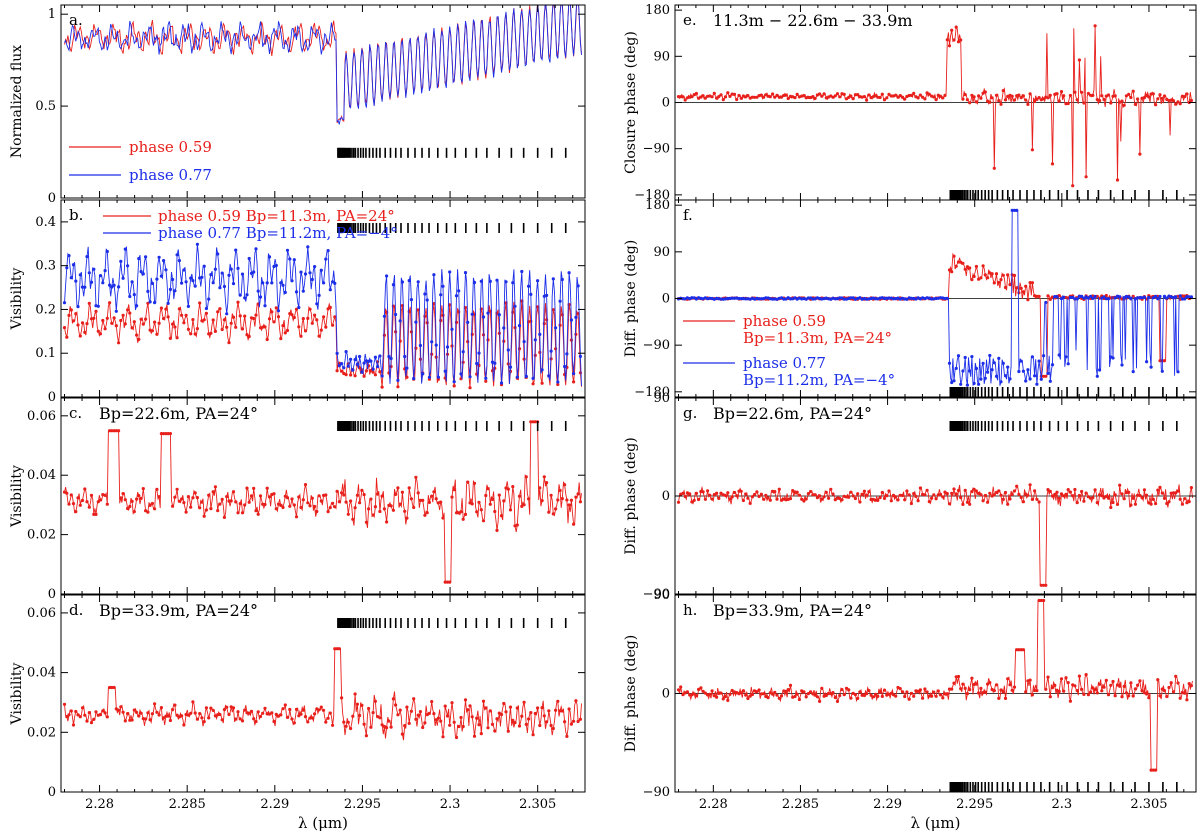 The height and width of the screenshot is (835, 1200). What do you see at coordinates (690, 20) in the screenshot?
I see `panel-label: e.` at bounding box center [690, 20].